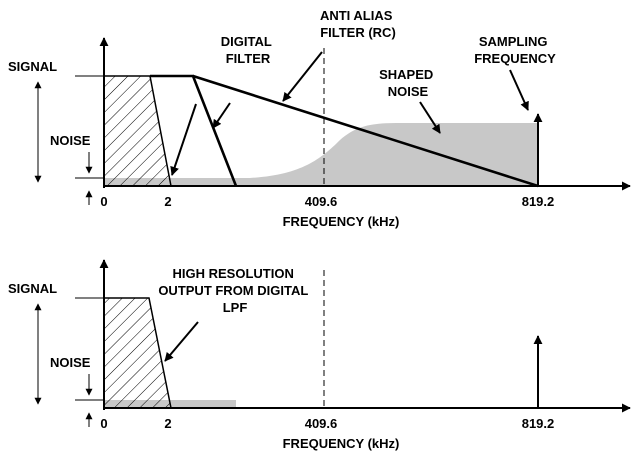  I want to click on digital-filter-label-line: DIGITAL, so click(246, 41).